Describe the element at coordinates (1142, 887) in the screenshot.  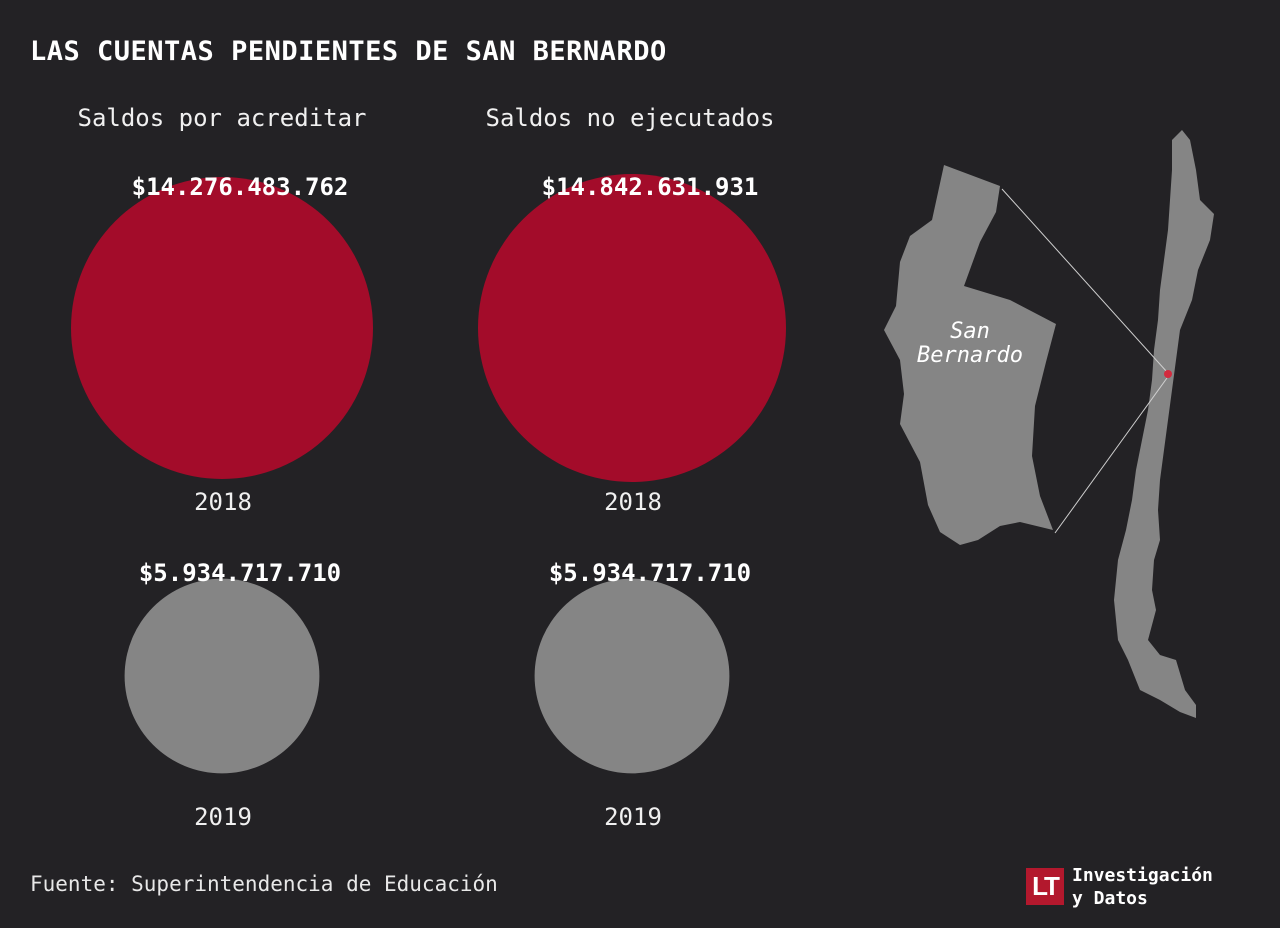
I see `brand-name: Investigación y Datos` at that location.